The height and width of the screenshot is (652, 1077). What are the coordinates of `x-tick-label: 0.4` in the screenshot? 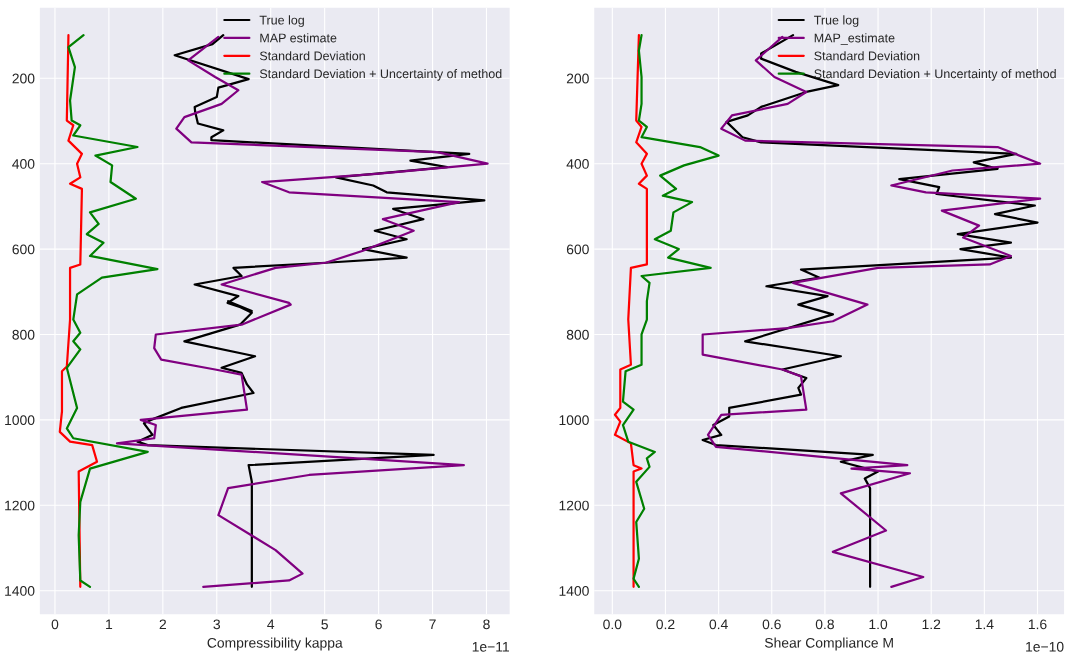 It's located at (718, 624).